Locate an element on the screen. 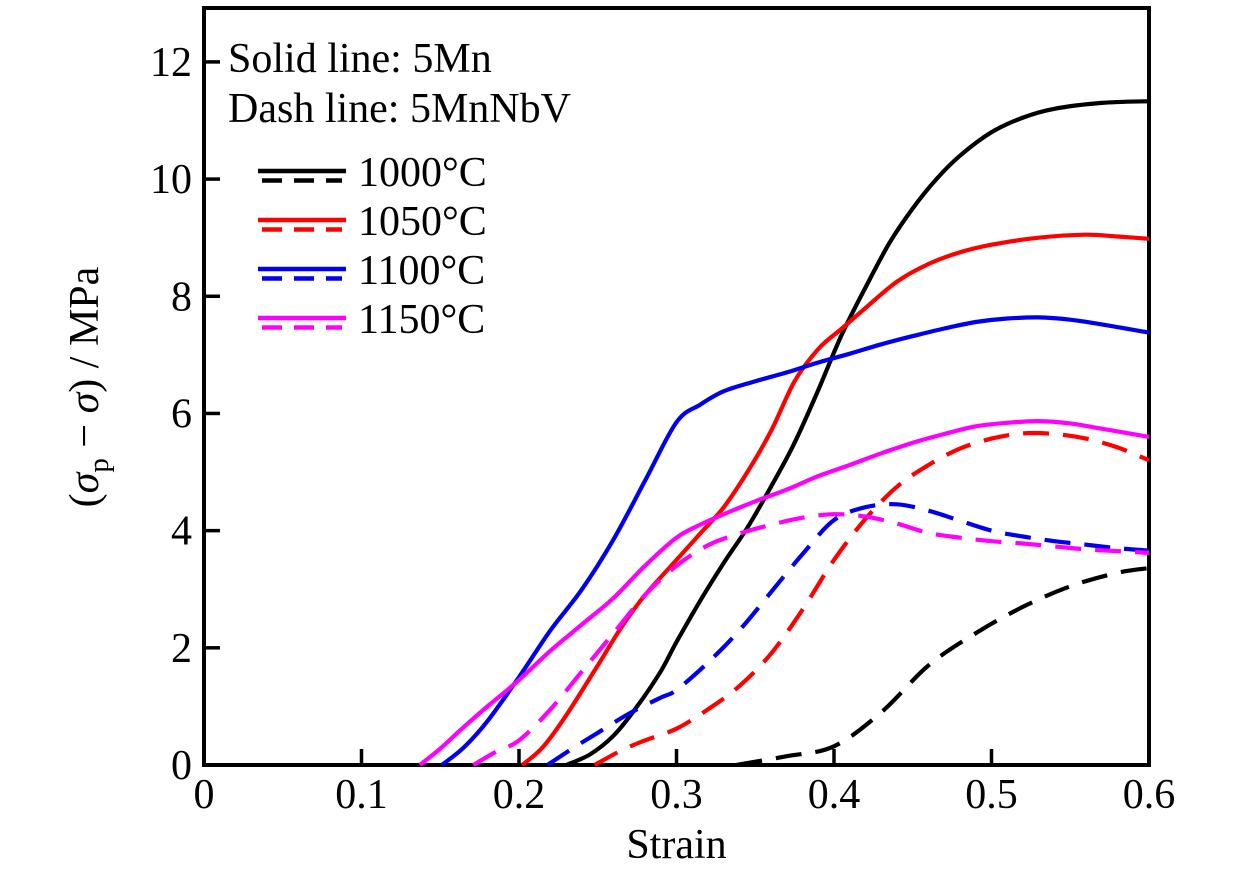  legend-label-1000°C: 1000°C is located at coordinates (422, 173).